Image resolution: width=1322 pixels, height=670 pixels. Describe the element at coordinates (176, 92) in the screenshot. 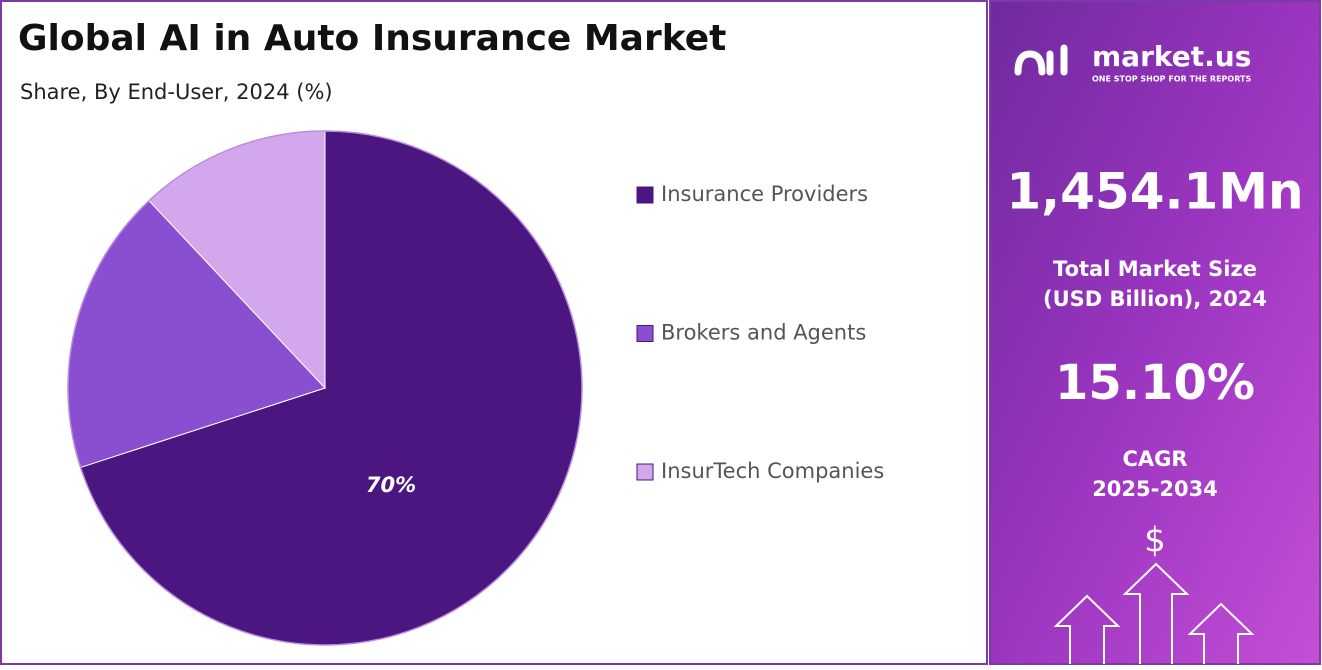

I see `chart-subtitle: Share, By End-User, 2024 (%)` at that location.